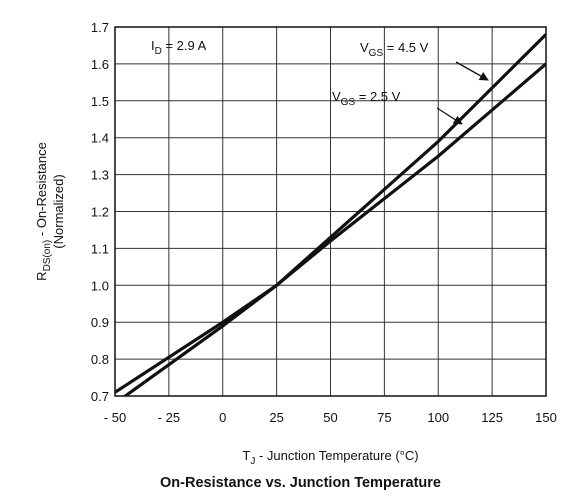 This screenshot has height=496, width=568. I want to click on y-tick-label: 1.3, so click(100, 175).